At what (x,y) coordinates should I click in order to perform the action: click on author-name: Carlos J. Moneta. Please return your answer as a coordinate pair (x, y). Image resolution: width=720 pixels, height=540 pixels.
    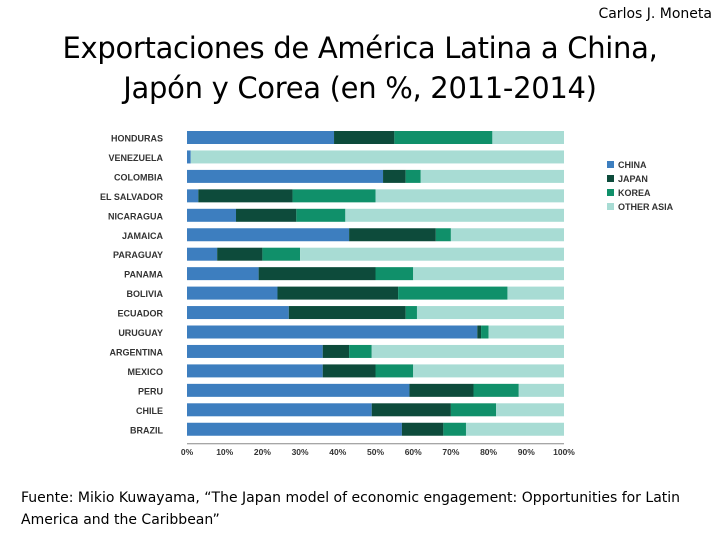
    Looking at the image, I should click on (655, 14).